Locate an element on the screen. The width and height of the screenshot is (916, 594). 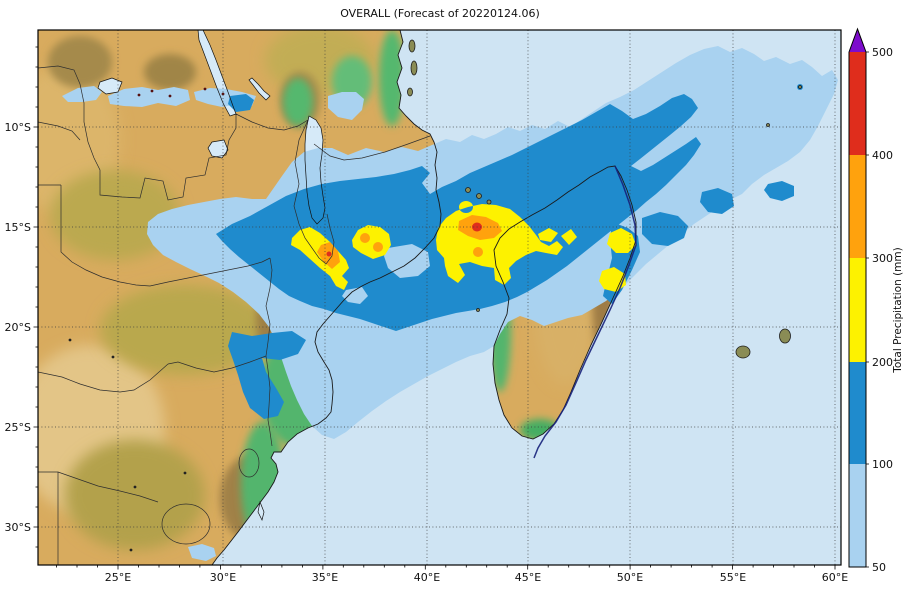
y-tick-label: 15°S is located at coordinates (18, 227).